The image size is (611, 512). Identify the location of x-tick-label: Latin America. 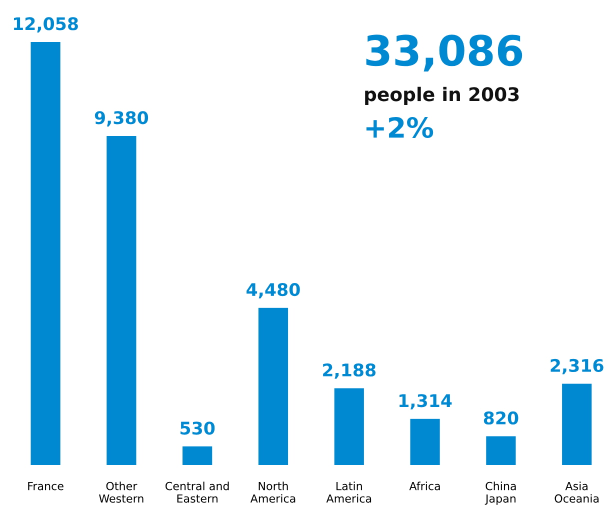
(349, 492).